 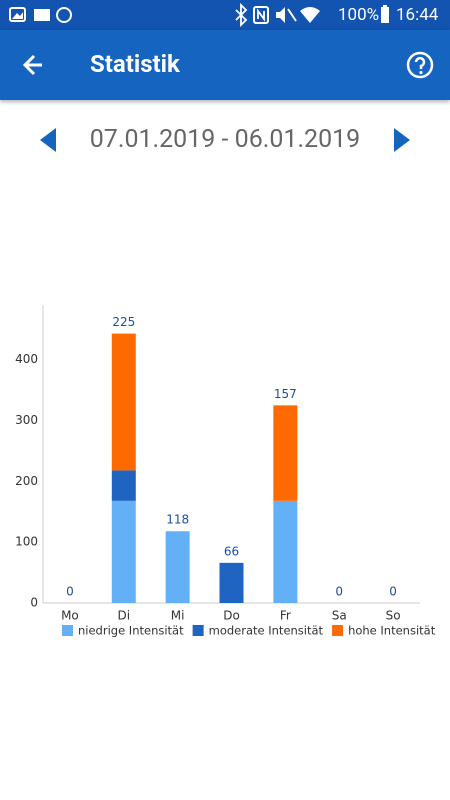 I want to click on x-tick-label: Mo, so click(x=70, y=616).